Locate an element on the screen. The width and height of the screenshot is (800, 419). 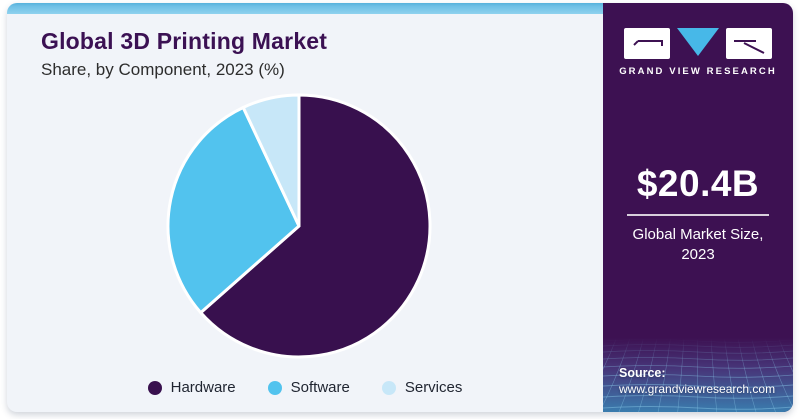
source-block: Source: www.grandviewresearch.com is located at coordinates (697, 381).